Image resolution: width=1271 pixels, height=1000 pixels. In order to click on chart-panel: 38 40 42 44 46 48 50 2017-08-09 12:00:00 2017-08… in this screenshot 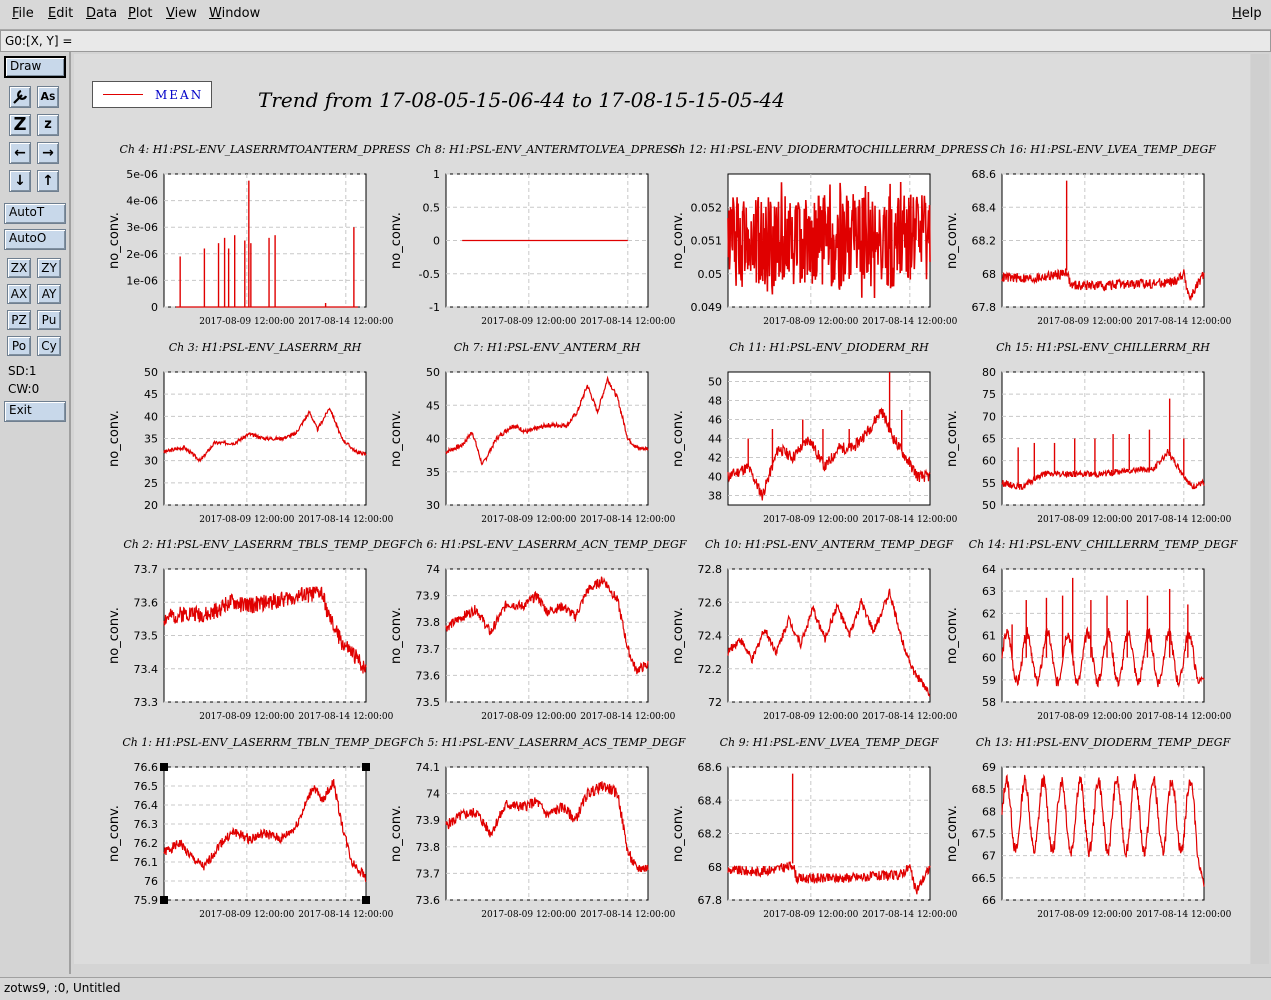, I will do `click(814, 433)`.